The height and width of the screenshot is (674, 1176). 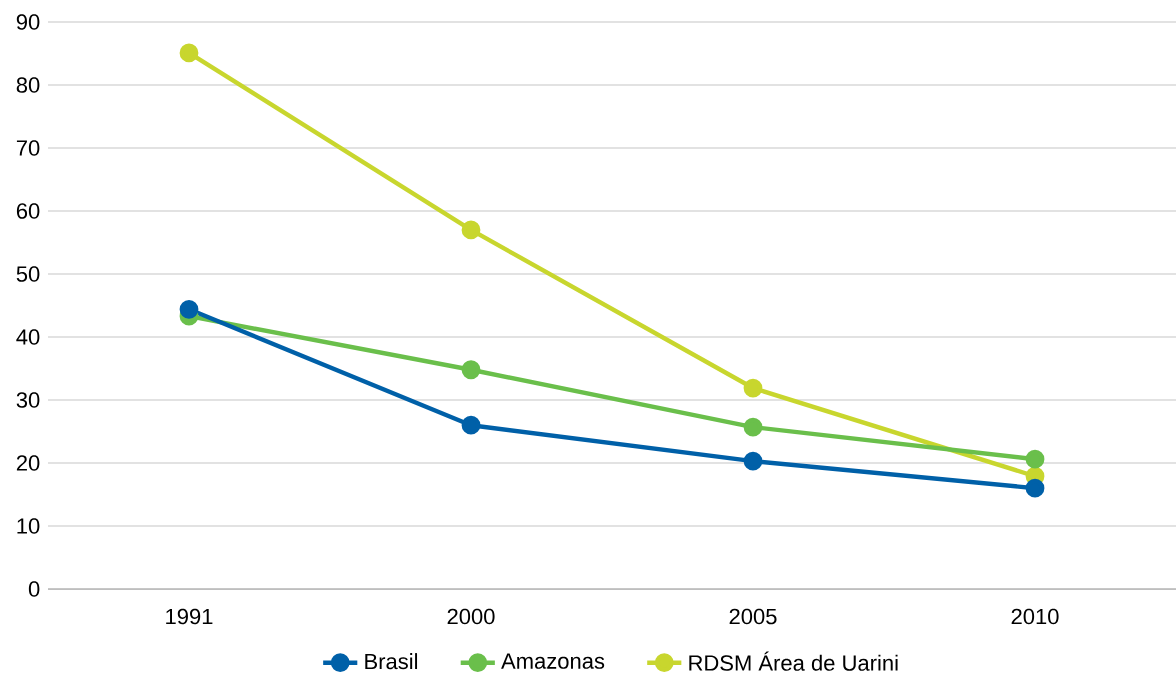 I want to click on y-tick-label: 40, so click(x=28, y=337).